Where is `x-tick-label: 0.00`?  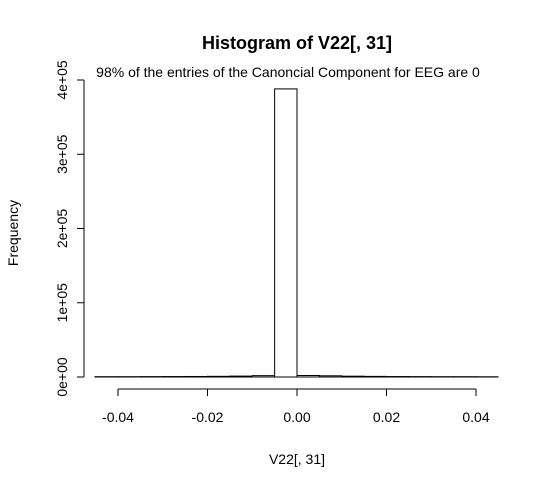 x-tick-label: 0.00 is located at coordinates (296, 417).